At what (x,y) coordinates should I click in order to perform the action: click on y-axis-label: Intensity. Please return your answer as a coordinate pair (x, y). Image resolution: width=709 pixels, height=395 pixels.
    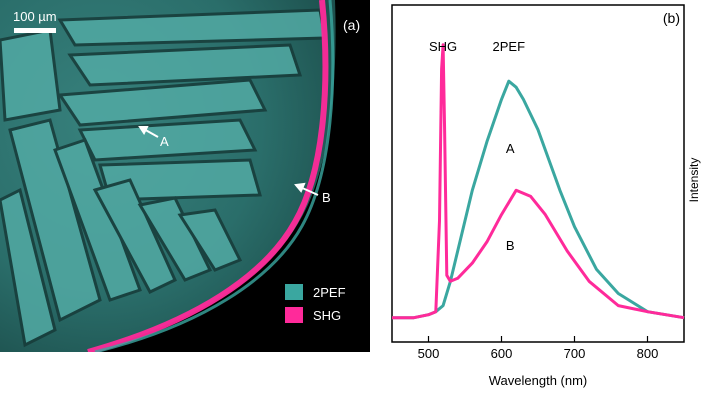
    Looking at the image, I should click on (694, 180).